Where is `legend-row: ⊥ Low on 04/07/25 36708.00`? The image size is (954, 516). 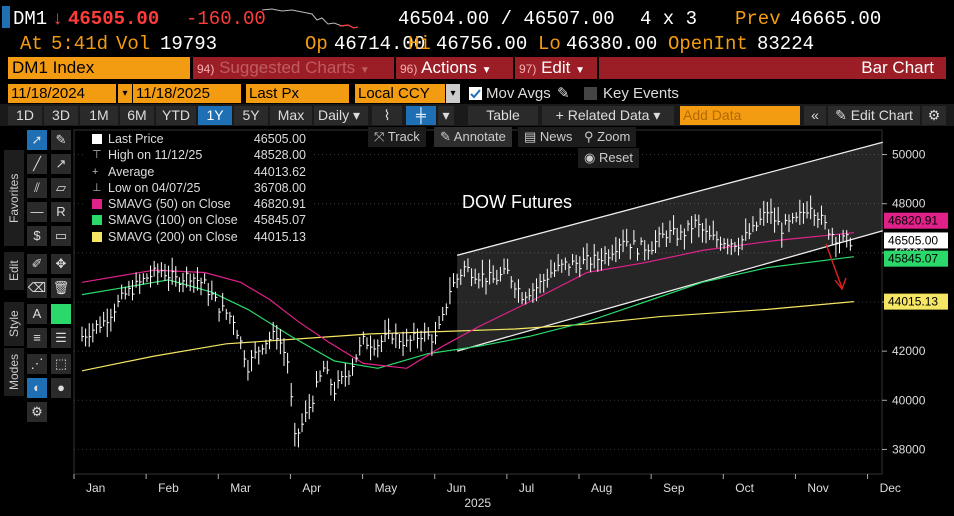
legend-row: ⊥ Low on 04/07/25 36708.00 is located at coordinates (198, 188).